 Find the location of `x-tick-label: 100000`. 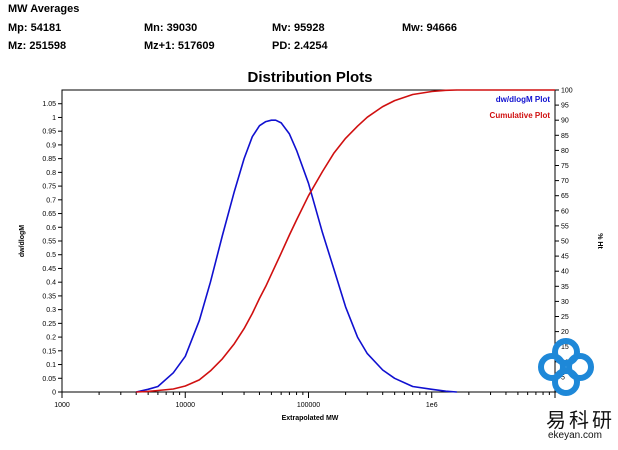

x-tick-label: 100000 is located at coordinates (308, 405).